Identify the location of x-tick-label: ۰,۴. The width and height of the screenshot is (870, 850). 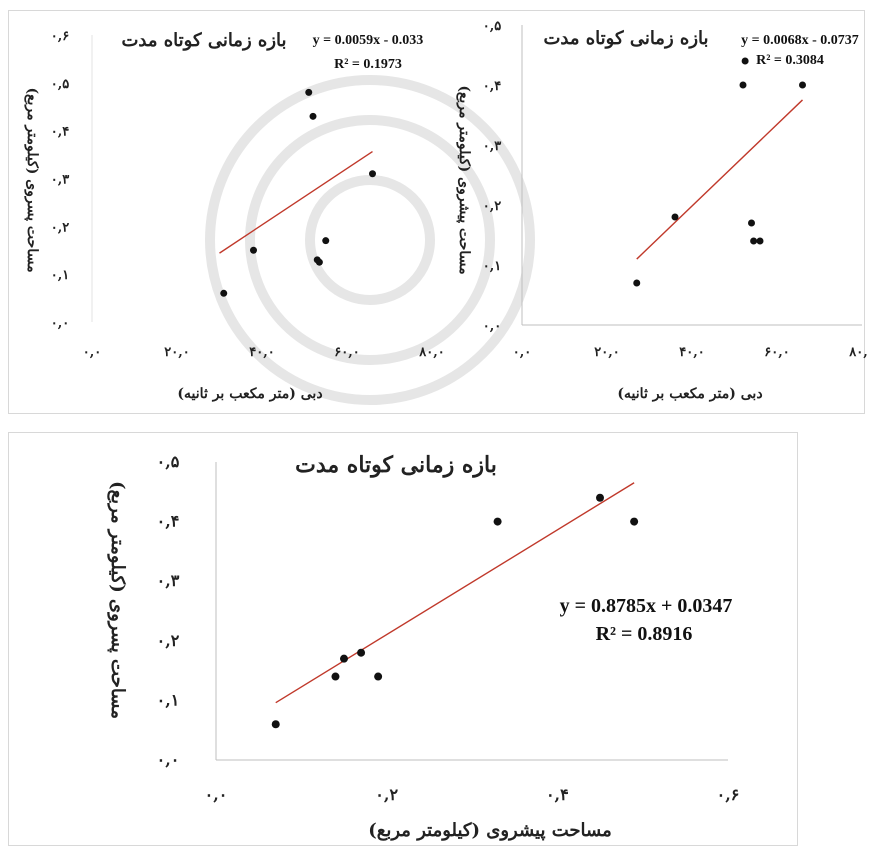
(557, 794).